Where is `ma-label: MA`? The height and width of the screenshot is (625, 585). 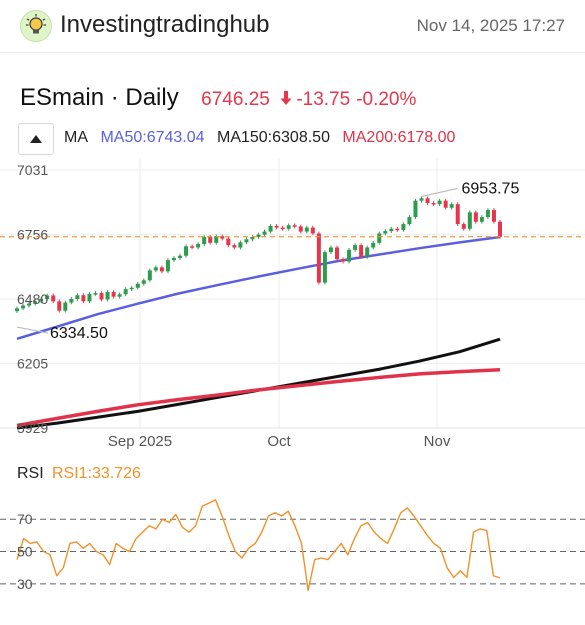 ma-label: MA is located at coordinates (76, 137).